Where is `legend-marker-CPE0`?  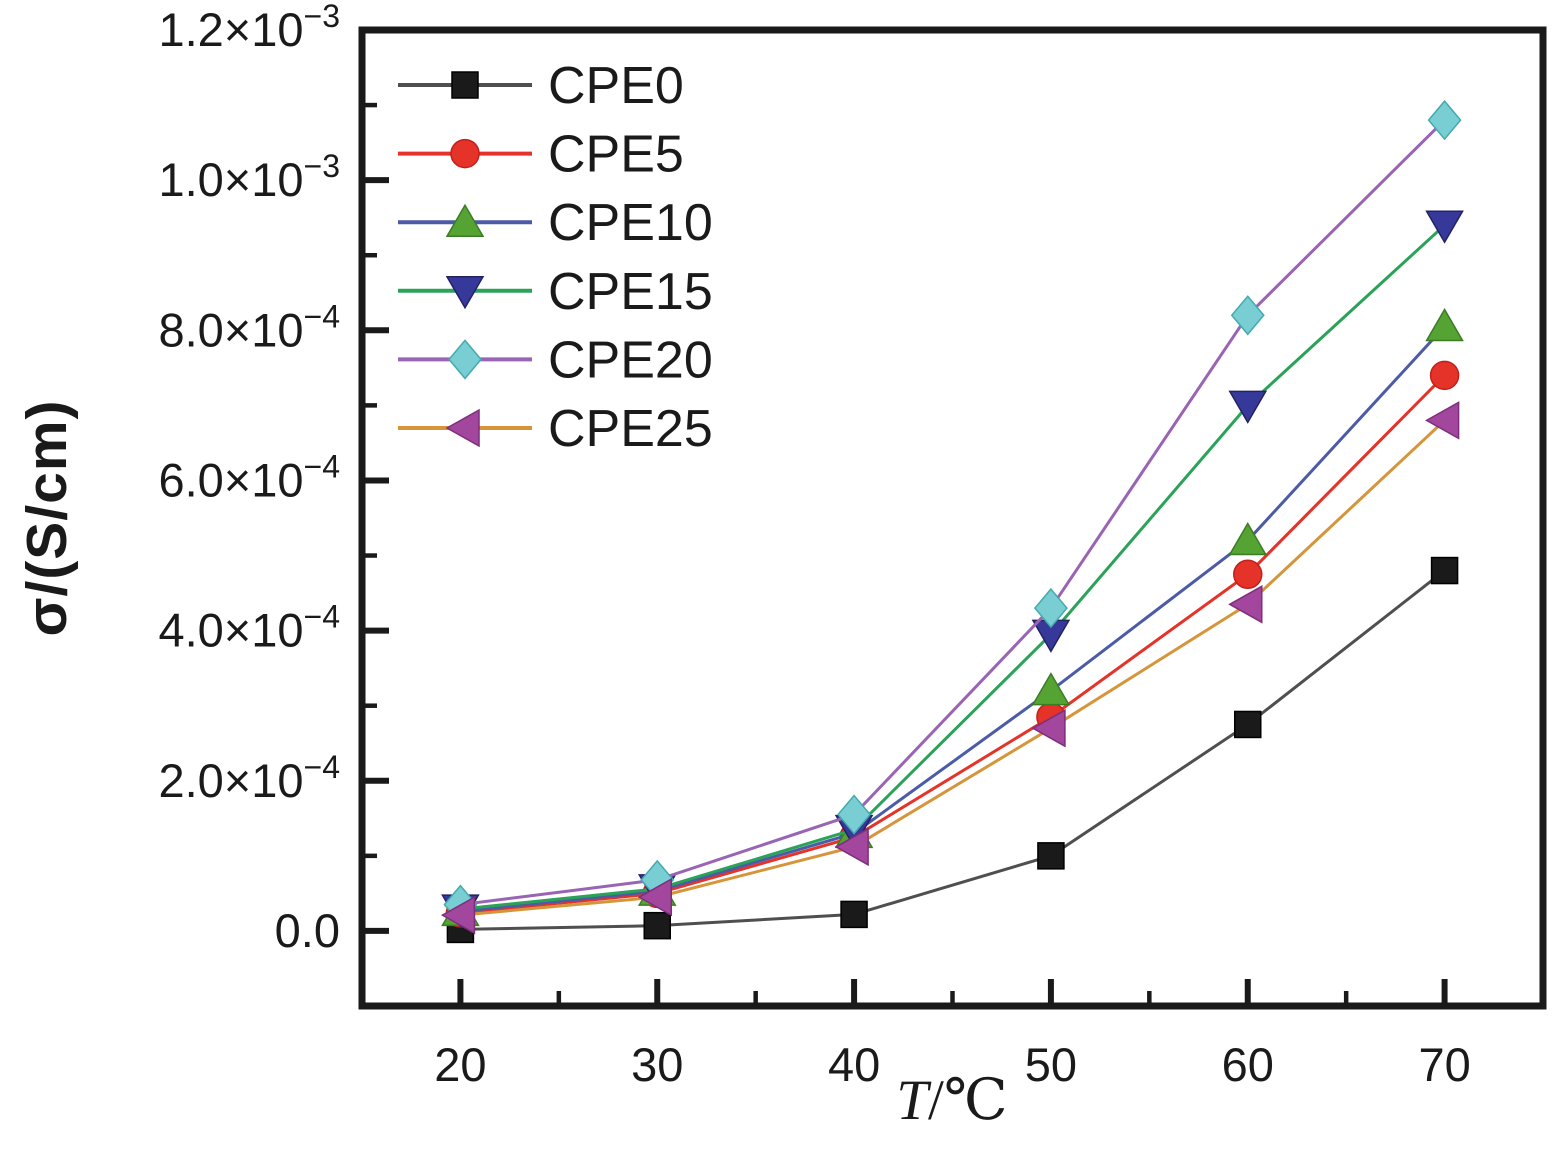 legend-marker-CPE0 is located at coordinates (465, 85).